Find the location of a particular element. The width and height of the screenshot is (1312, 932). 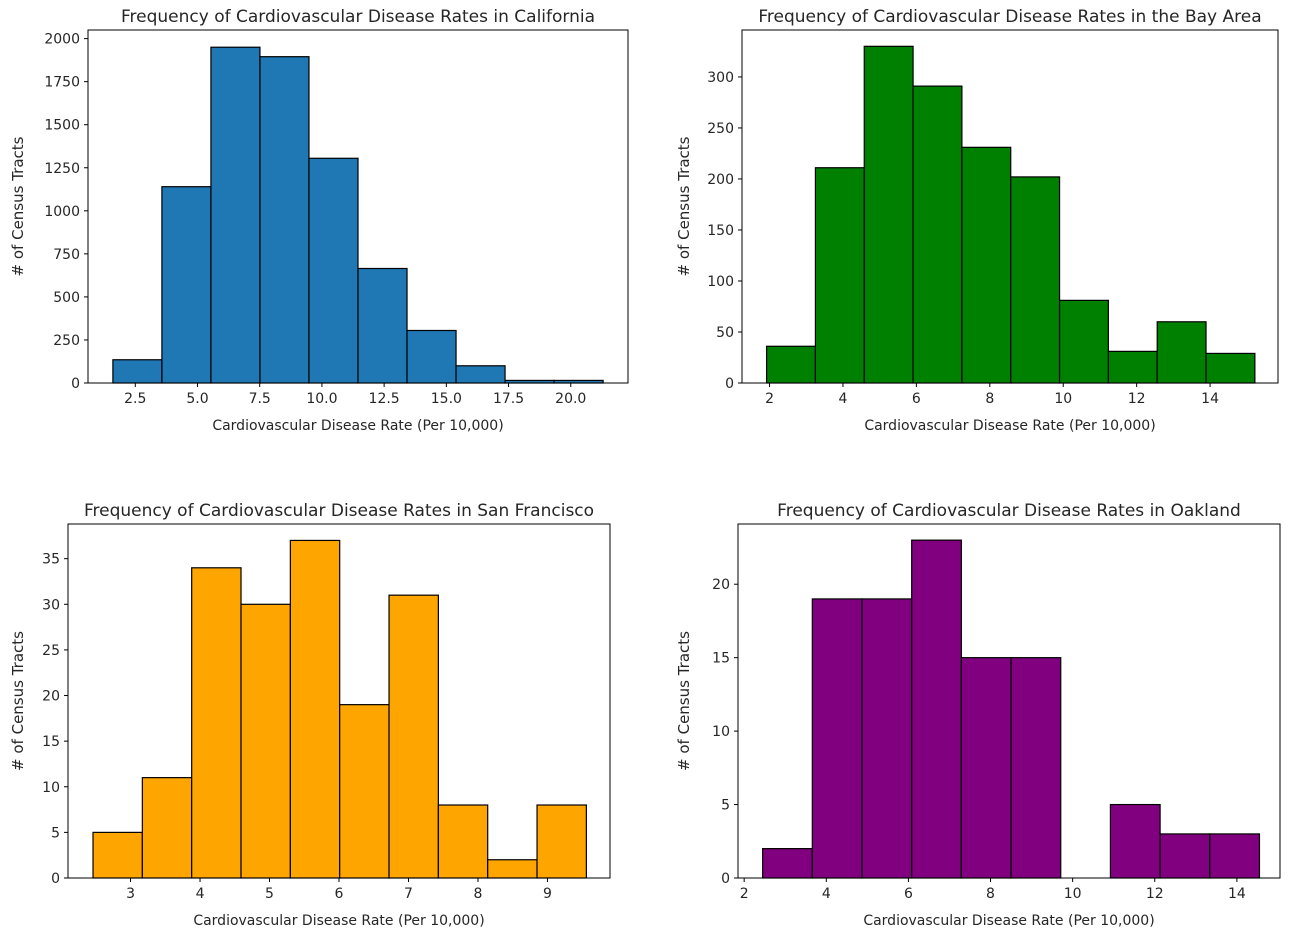

y-tick-label: 500 is located at coordinates (66, 298).